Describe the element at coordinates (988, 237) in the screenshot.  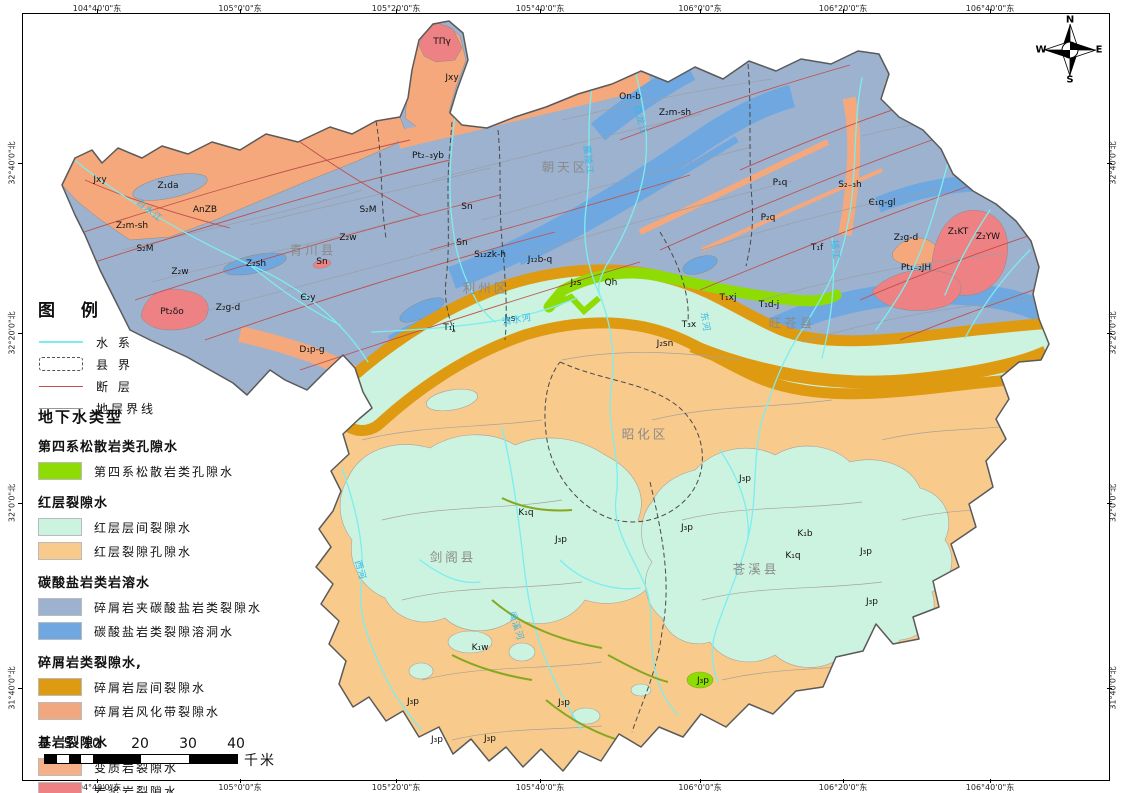
I see `geo-unit-label: Z₂YW` at that location.